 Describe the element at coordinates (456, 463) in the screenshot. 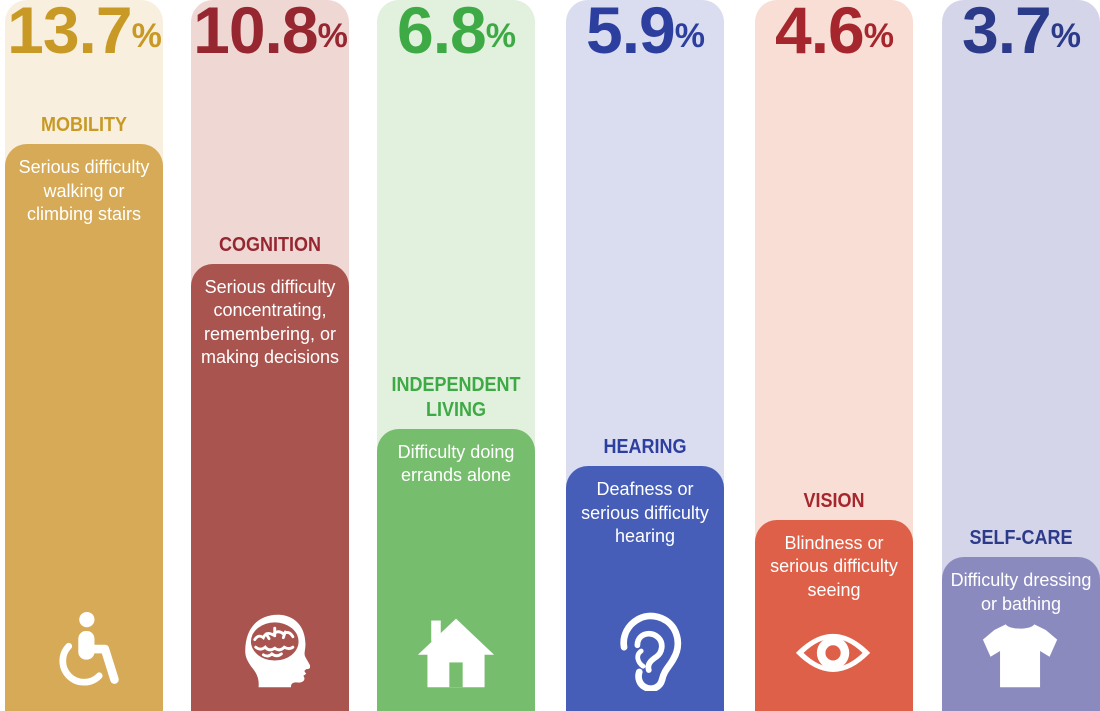

I see `description-3: Difficulty doing errands alone` at that location.